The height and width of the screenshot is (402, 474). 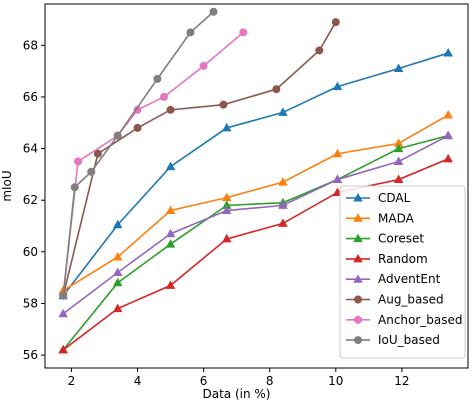 What do you see at coordinates (7, 185) in the screenshot?
I see `y-axis-title: mIoU` at bounding box center [7, 185].